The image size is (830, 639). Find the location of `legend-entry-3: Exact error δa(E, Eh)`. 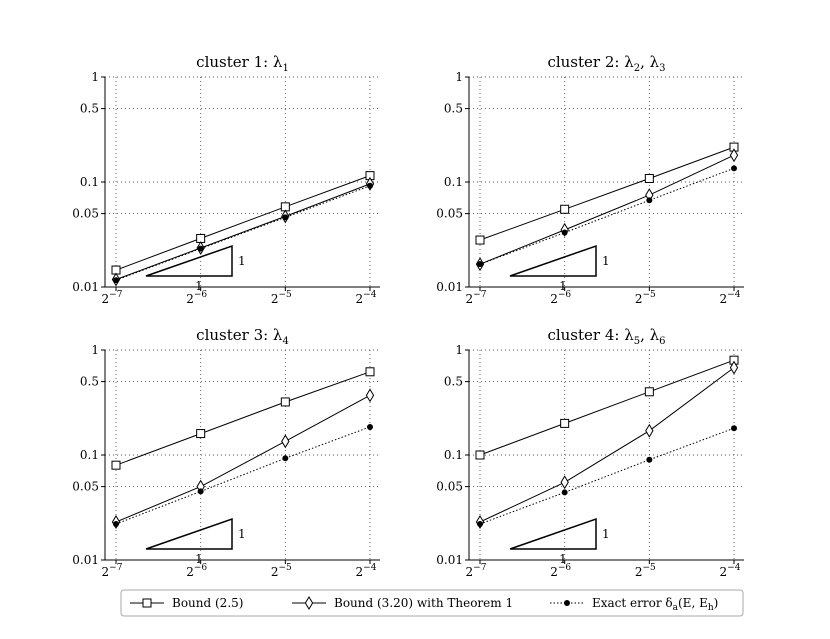

legend-entry-3: Exact error δa(E, Eh) is located at coordinates (634, 604).